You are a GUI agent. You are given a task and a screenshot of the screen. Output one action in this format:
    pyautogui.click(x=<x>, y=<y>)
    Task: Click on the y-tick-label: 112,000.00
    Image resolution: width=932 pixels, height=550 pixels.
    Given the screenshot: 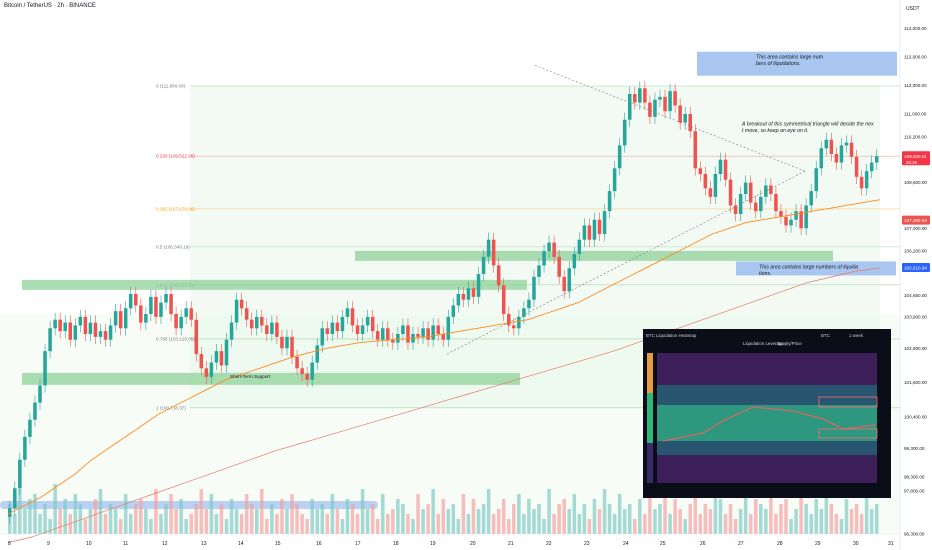 What is the action you would take?
    pyautogui.click(x=915, y=85)
    